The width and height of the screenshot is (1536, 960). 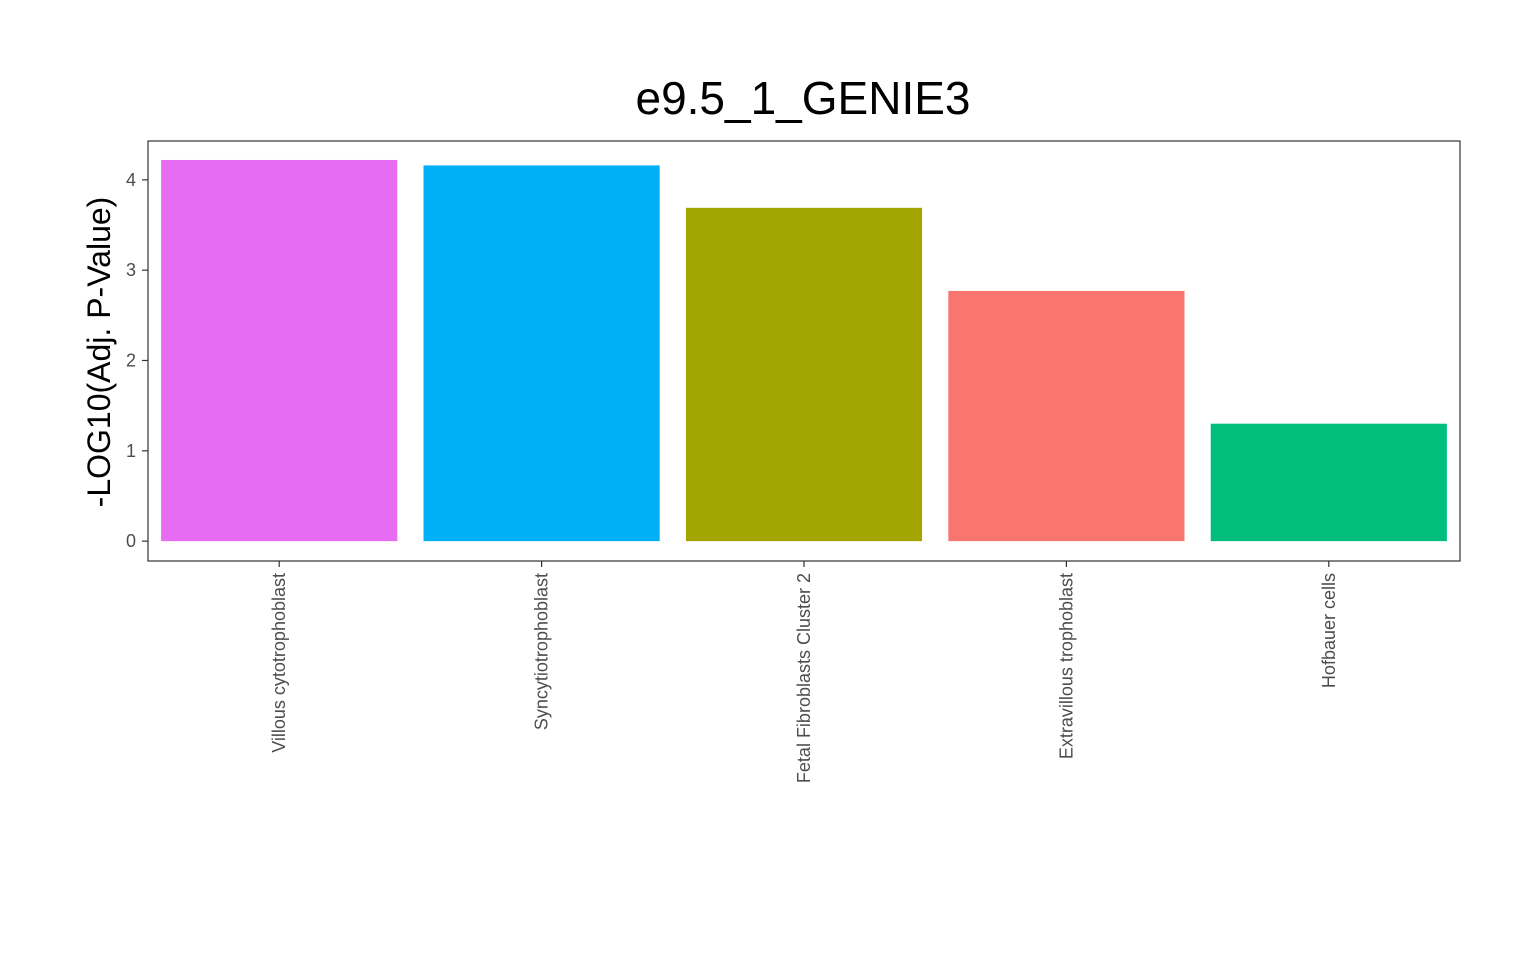 I want to click on y-tick-label: 1, so click(x=131, y=451).